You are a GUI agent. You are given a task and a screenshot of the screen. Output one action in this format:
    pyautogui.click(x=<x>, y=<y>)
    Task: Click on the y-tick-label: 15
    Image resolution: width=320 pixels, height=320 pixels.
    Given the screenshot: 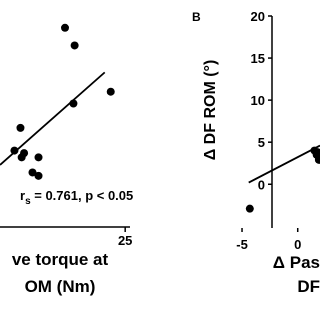 What is the action you would take?
    pyautogui.click(x=258, y=58)
    